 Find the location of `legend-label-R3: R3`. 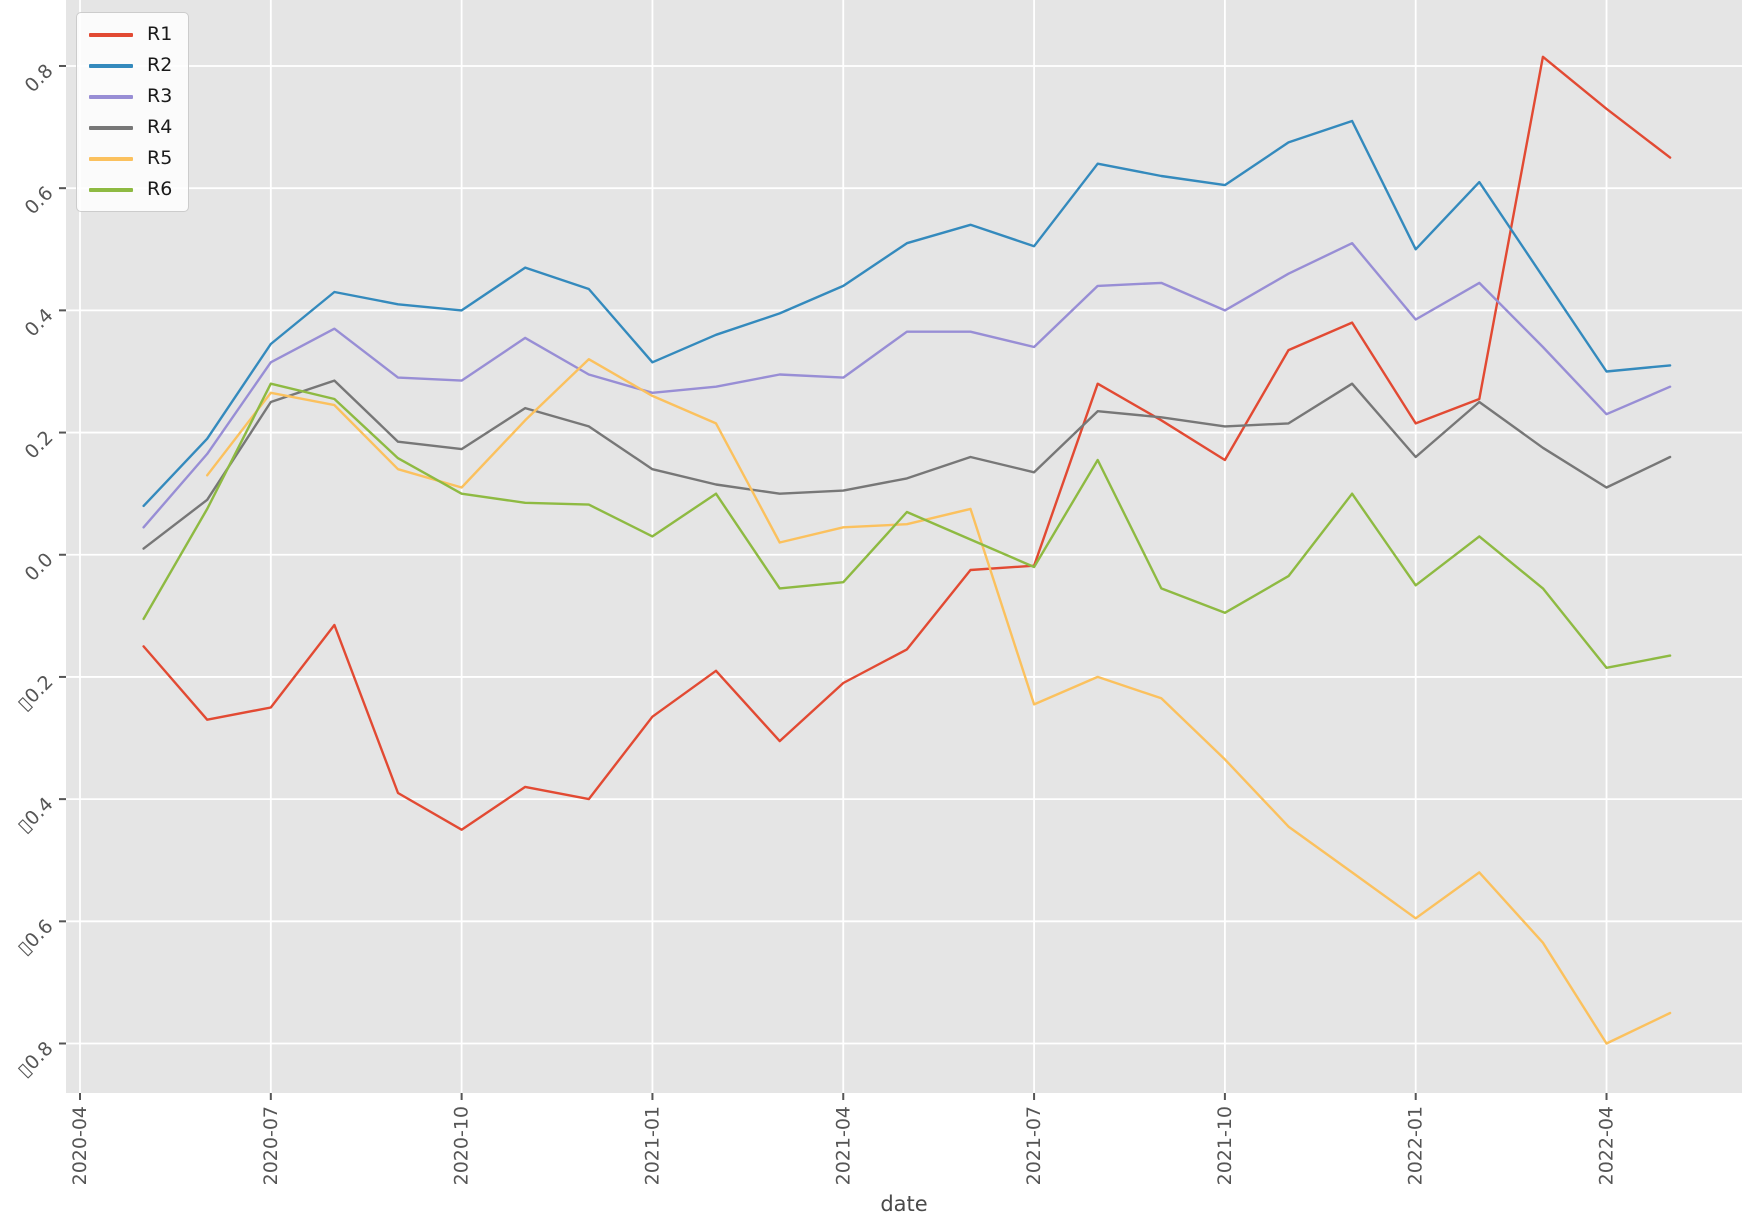

legend-label-R3: R3 is located at coordinates (160, 96).